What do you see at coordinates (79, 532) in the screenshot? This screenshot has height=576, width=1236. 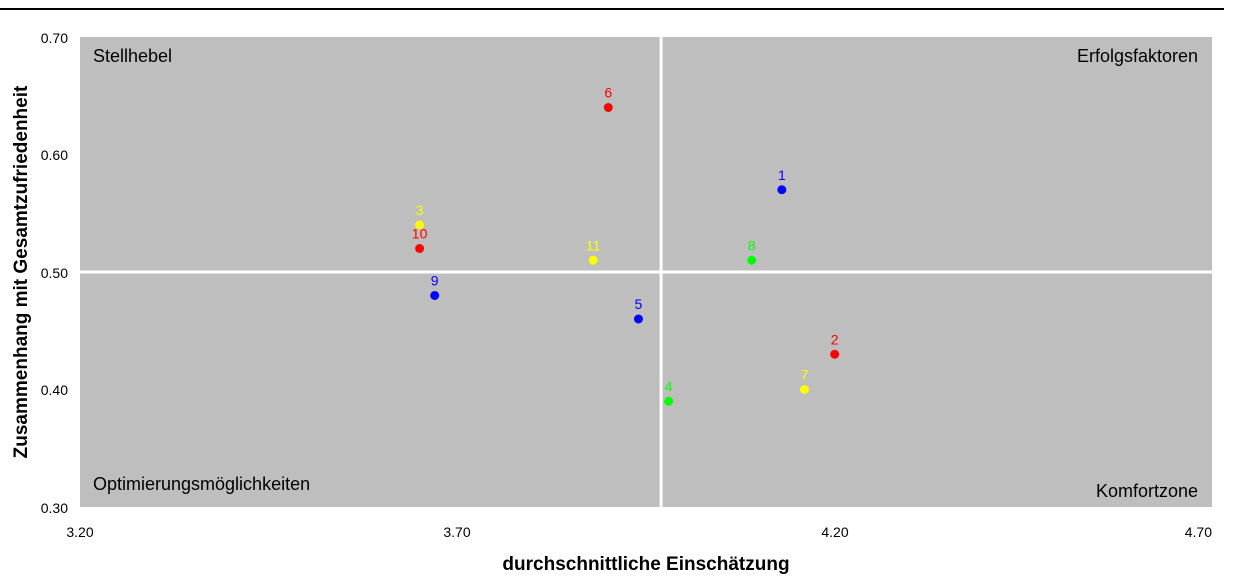 I see `x-tick-label: 3.20` at bounding box center [79, 532].